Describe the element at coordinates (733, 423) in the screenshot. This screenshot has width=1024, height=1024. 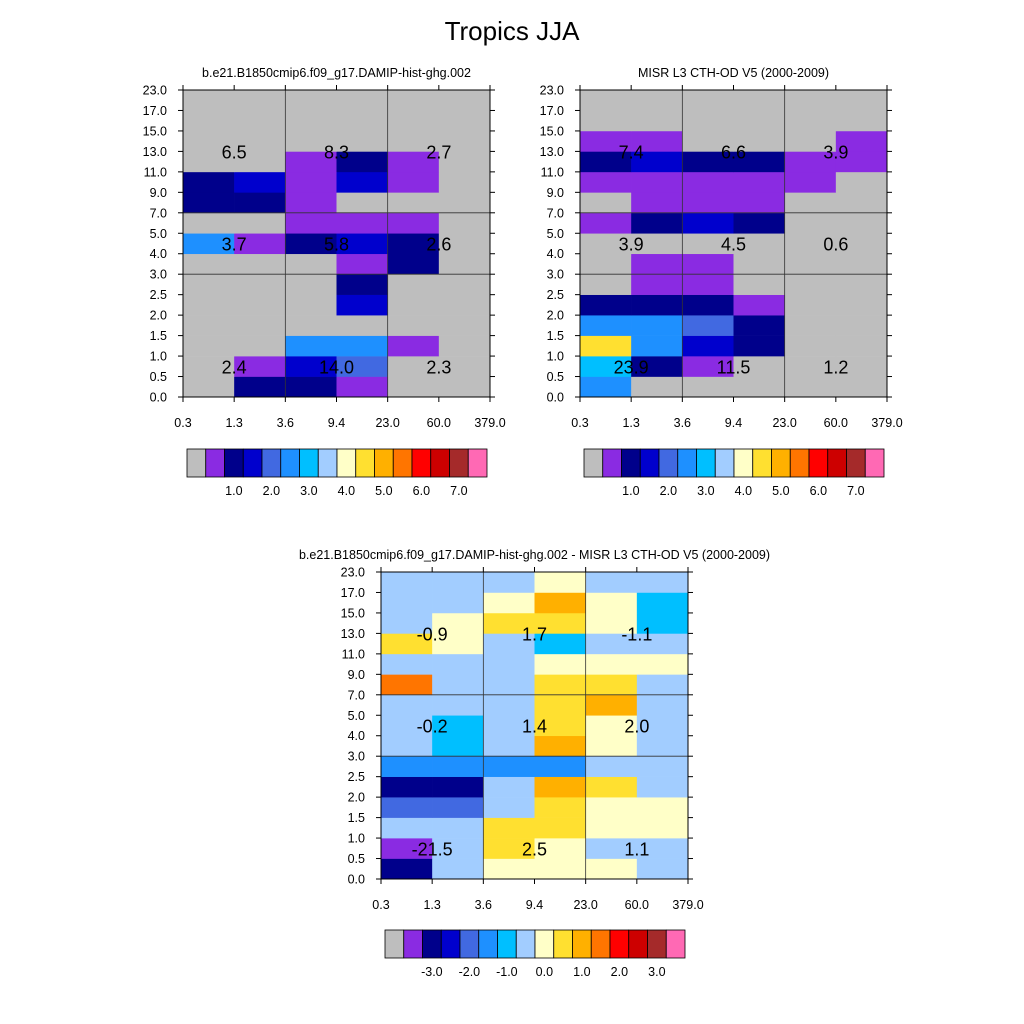
I see `x-tick-label: 9.4` at that location.